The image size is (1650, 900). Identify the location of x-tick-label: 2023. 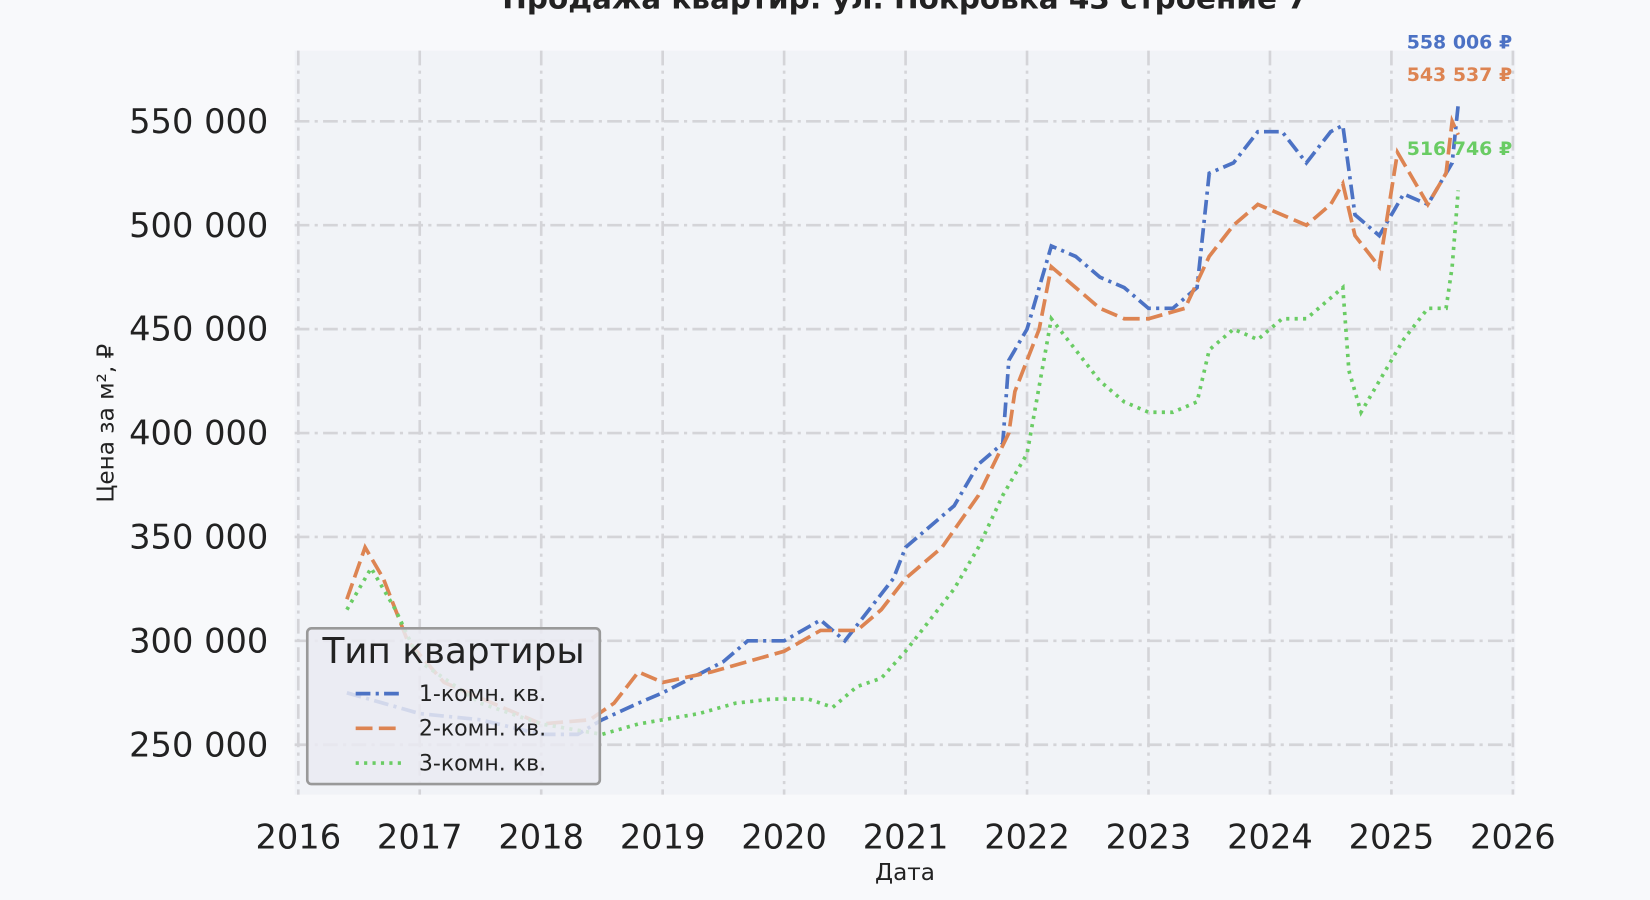
(1149, 836).